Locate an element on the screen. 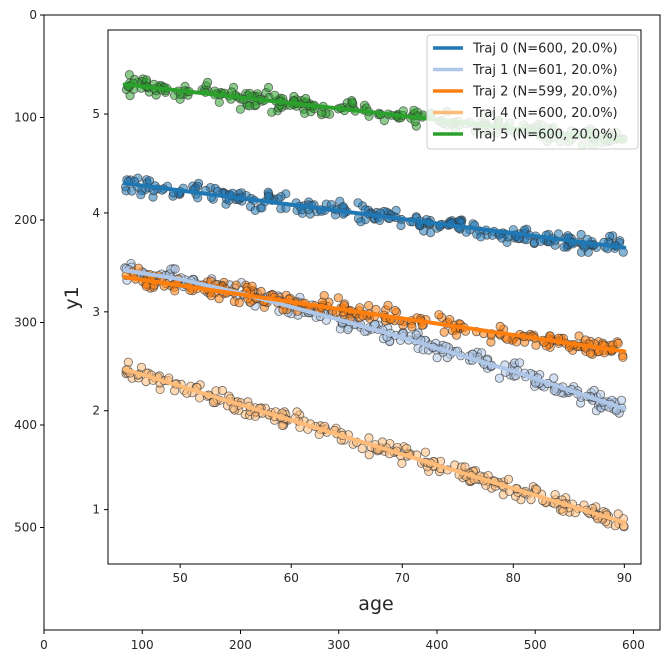 This screenshot has width=672, height=664. x-tick-label: 80 is located at coordinates (513, 578).